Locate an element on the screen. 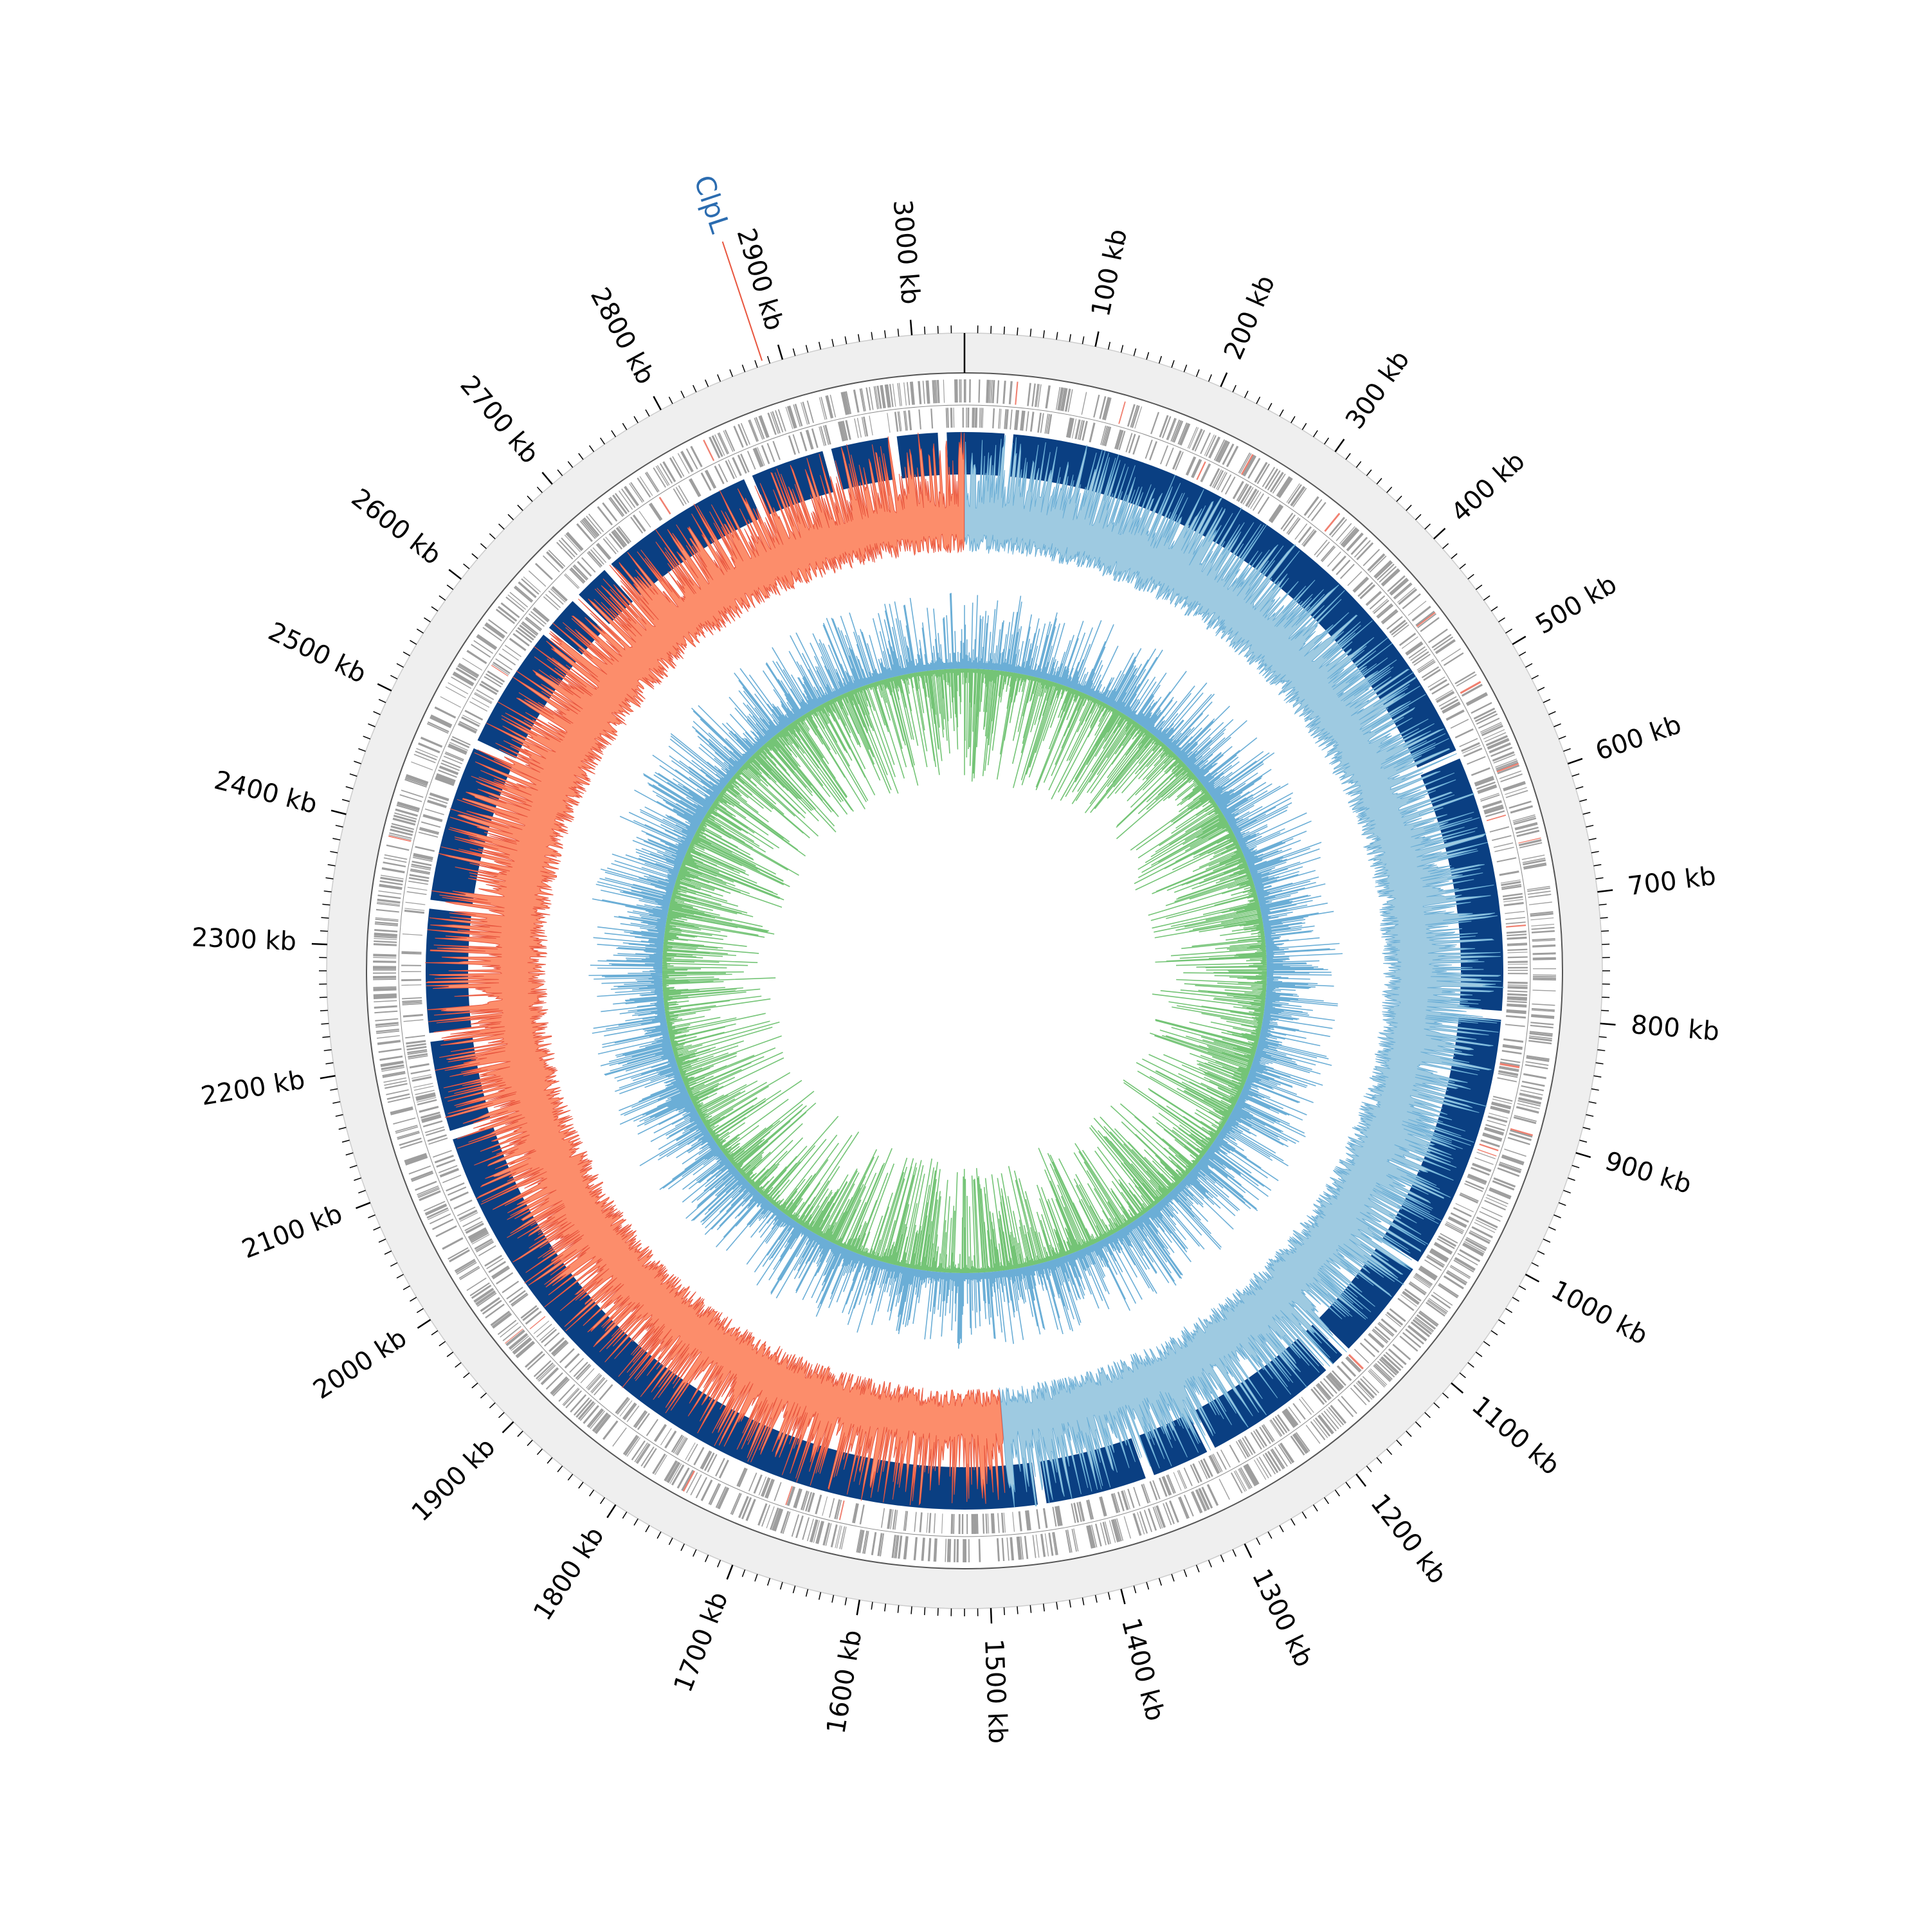 The width and height of the screenshot is (1929, 1932). kb-tick-label: 300 kb is located at coordinates (1377, 390).